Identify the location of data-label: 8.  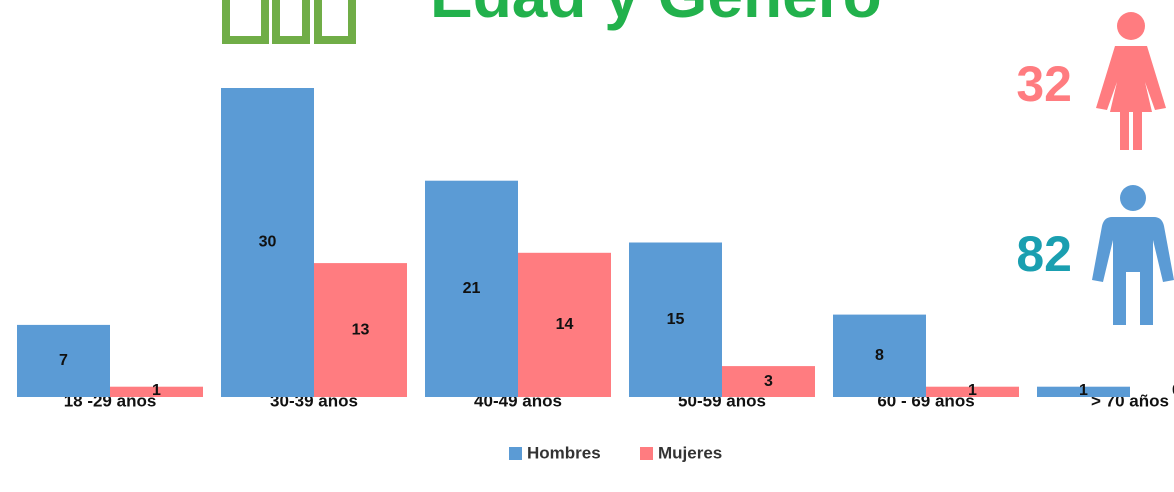
(879, 355).